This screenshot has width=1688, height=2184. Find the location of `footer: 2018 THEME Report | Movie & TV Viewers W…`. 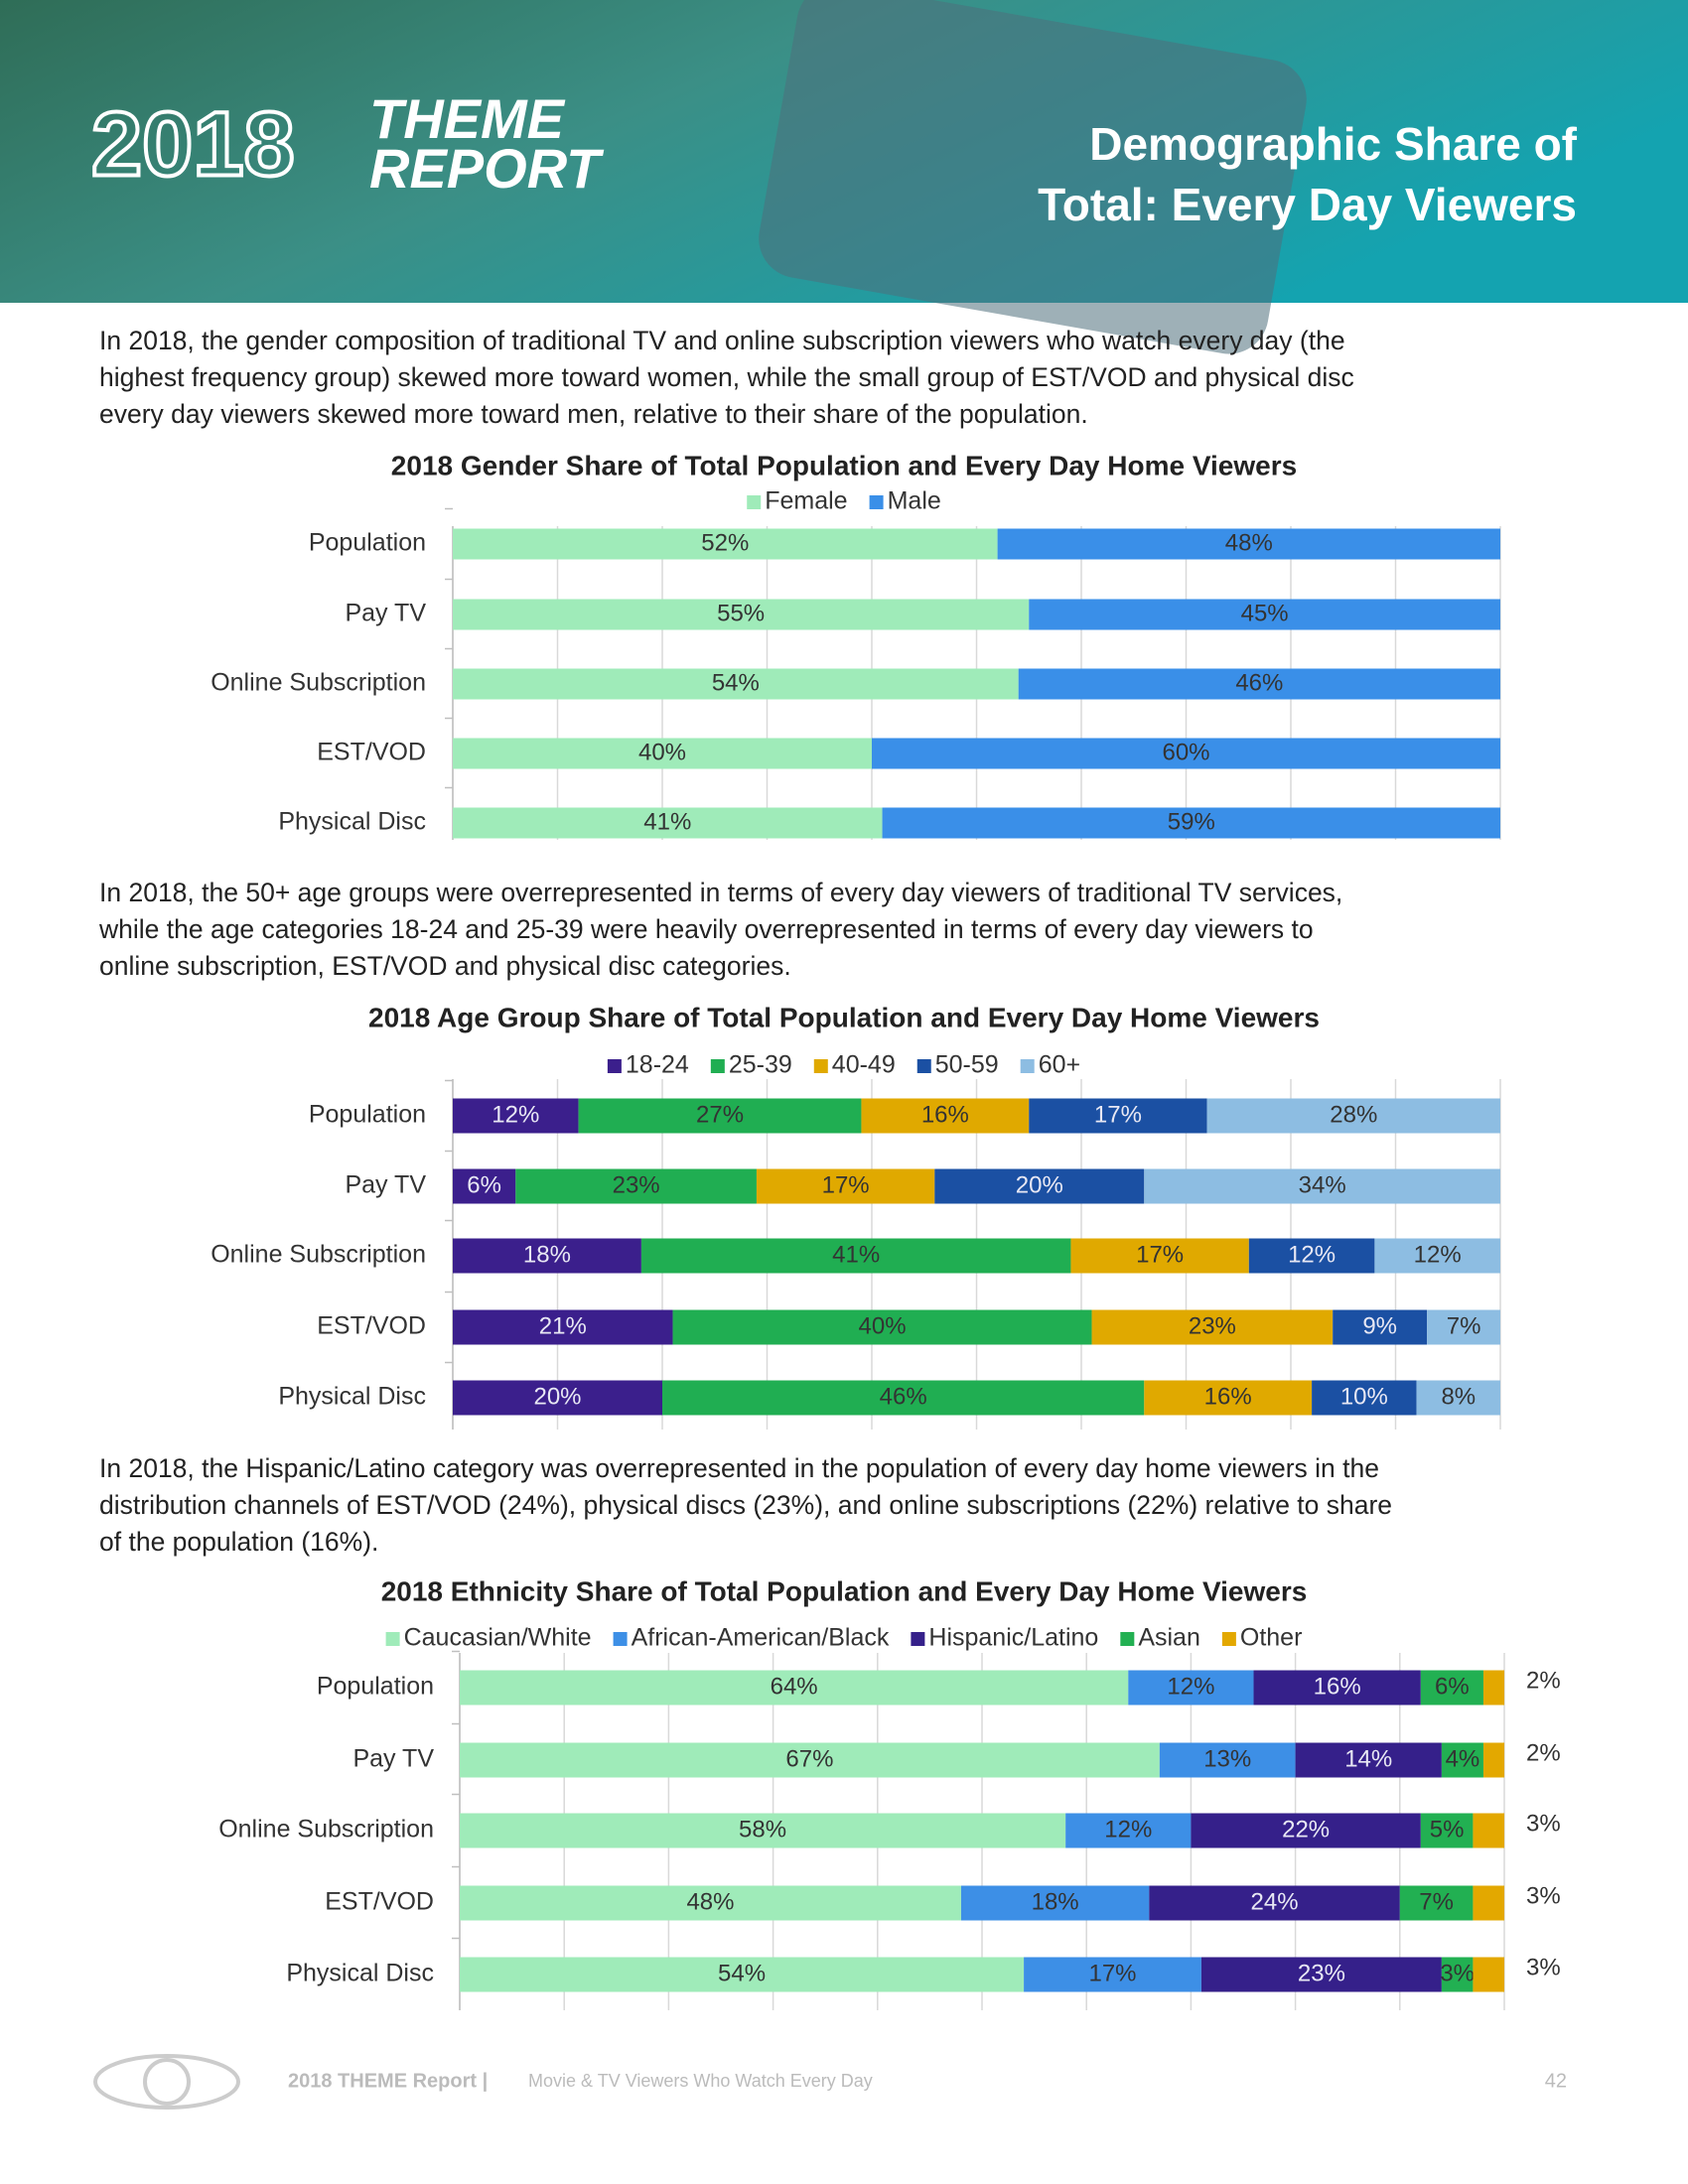

footer: 2018 THEME Report | Movie & TV Viewers W… is located at coordinates (830, 2082).